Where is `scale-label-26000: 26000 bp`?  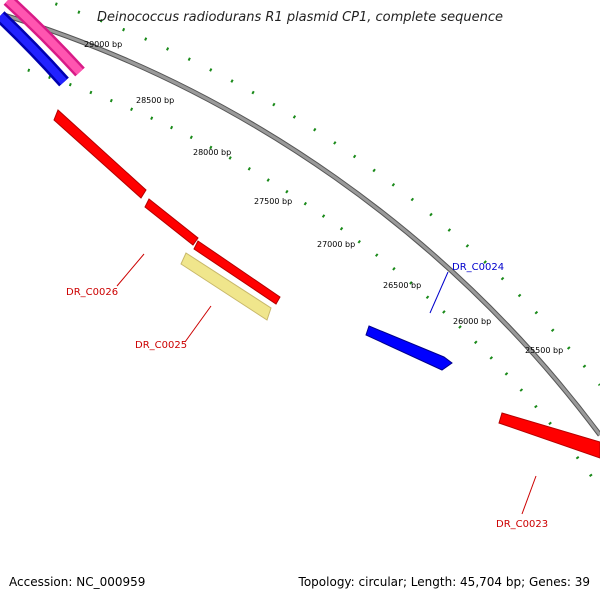 scale-label-26000: 26000 bp is located at coordinates (472, 321).